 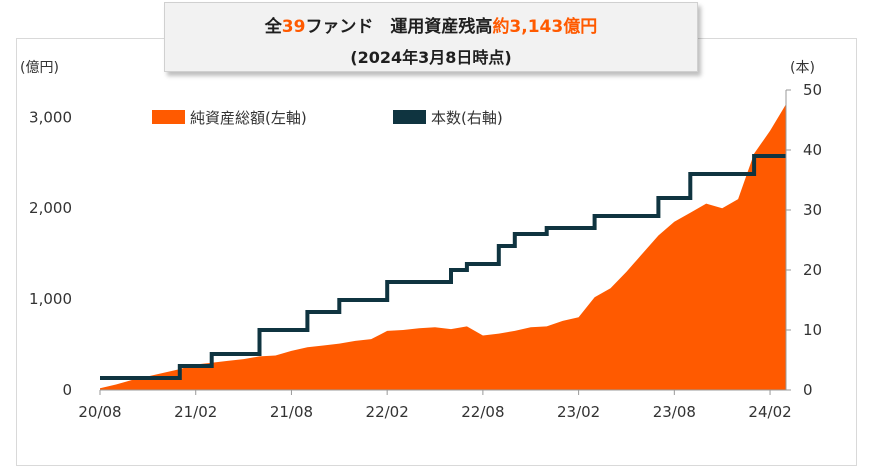 I want to click on legend: 純資産総額(左軸) 本数(右軸), so click(x=327, y=118).